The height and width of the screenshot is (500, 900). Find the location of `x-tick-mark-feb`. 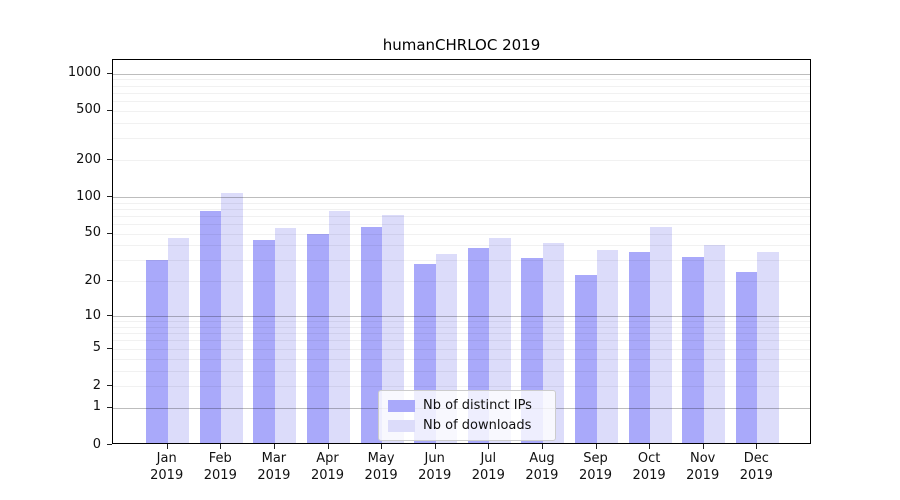

x-tick-mark-feb is located at coordinates (221, 446).